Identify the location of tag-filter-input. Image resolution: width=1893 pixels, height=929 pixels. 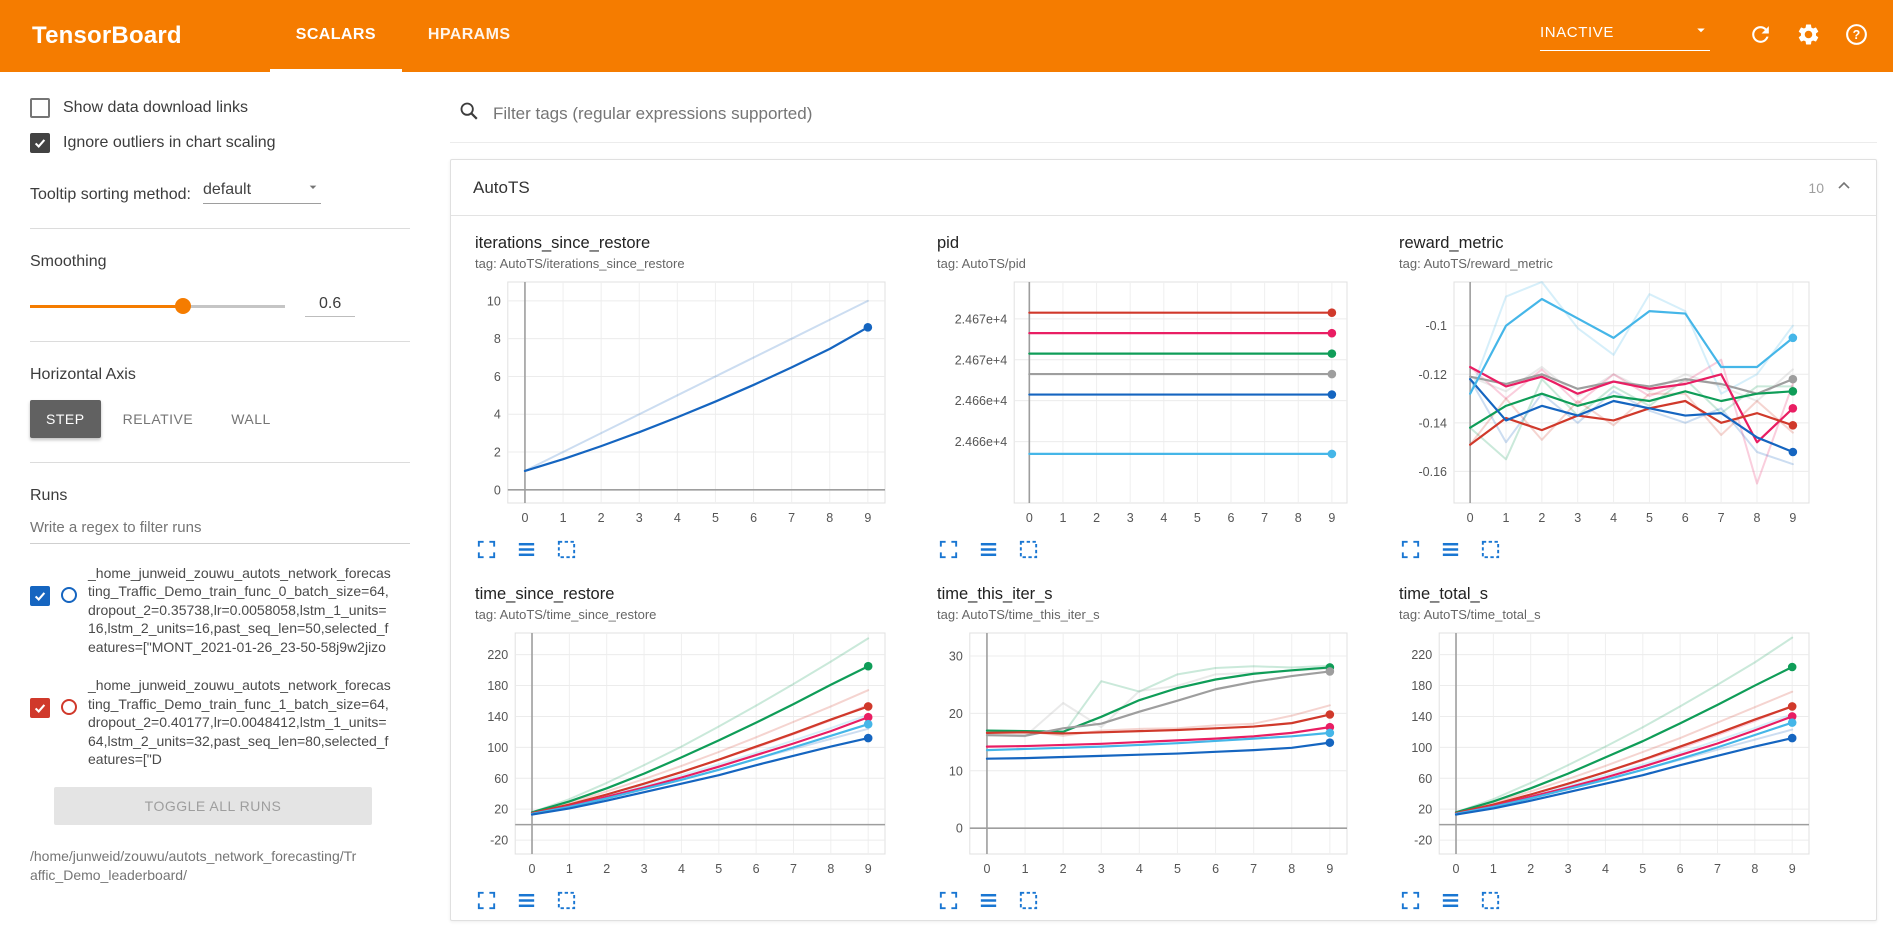
(1181, 113).